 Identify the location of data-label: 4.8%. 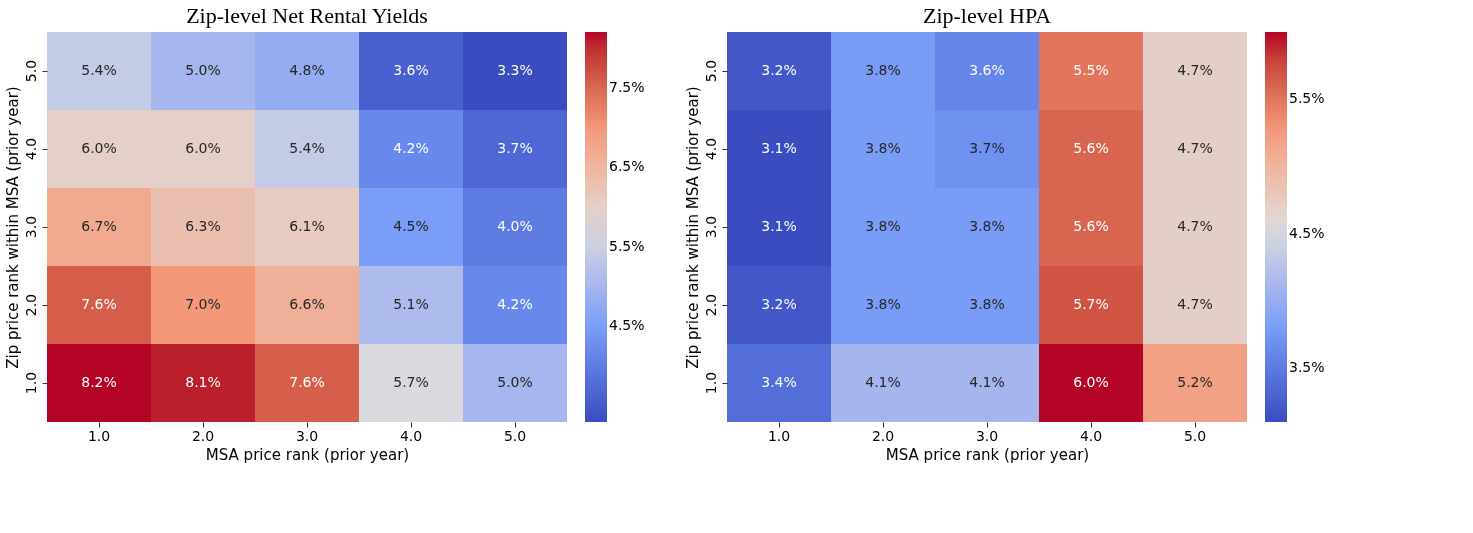
(307, 70).